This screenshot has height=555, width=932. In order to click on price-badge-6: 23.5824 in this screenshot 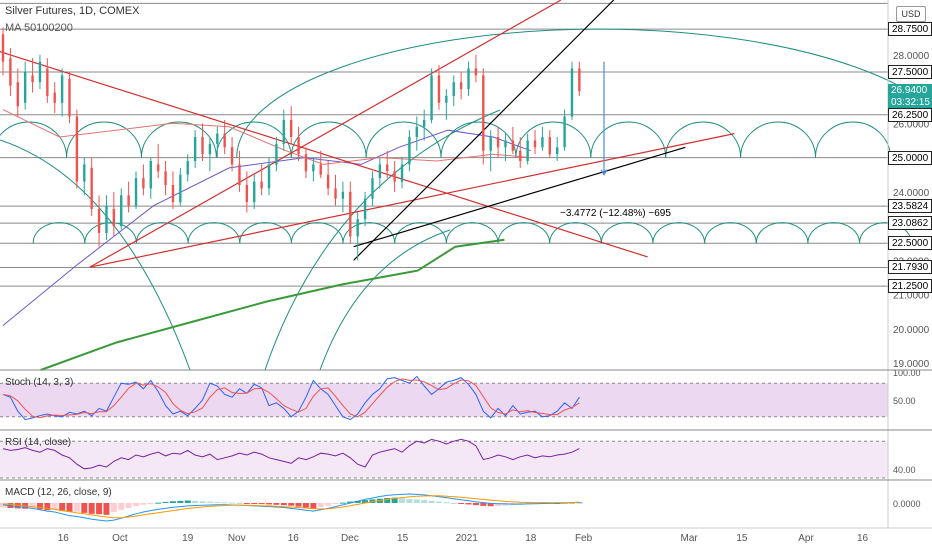, I will do `click(910, 206)`.